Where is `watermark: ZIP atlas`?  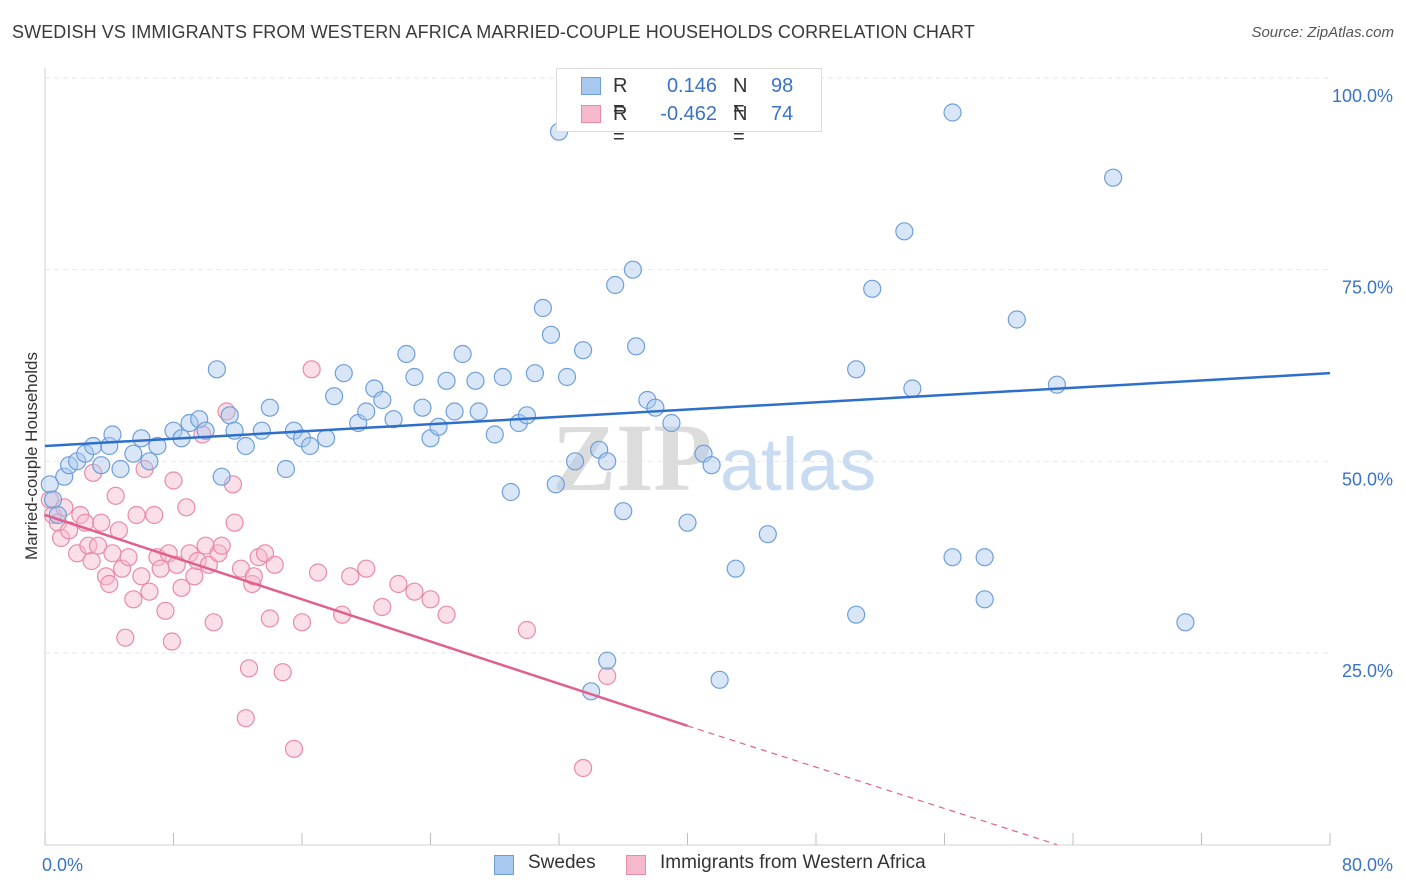
watermark: ZIP atlas is located at coordinates (714, 457).